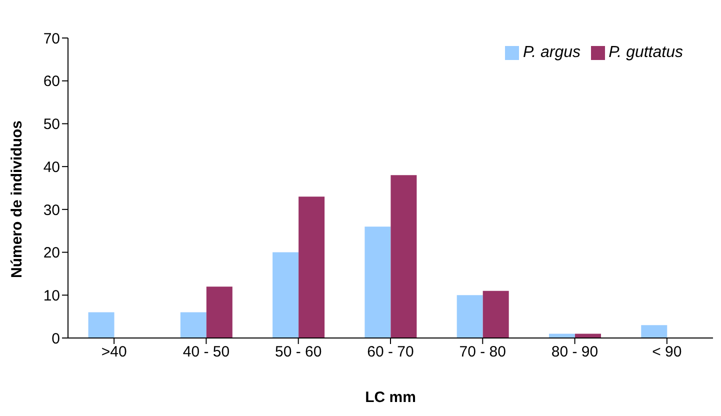 The width and height of the screenshot is (721, 416). What do you see at coordinates (114, 352) in the screenshot?
I see `x-tick-label: >40` at bounding box center [114, 352].